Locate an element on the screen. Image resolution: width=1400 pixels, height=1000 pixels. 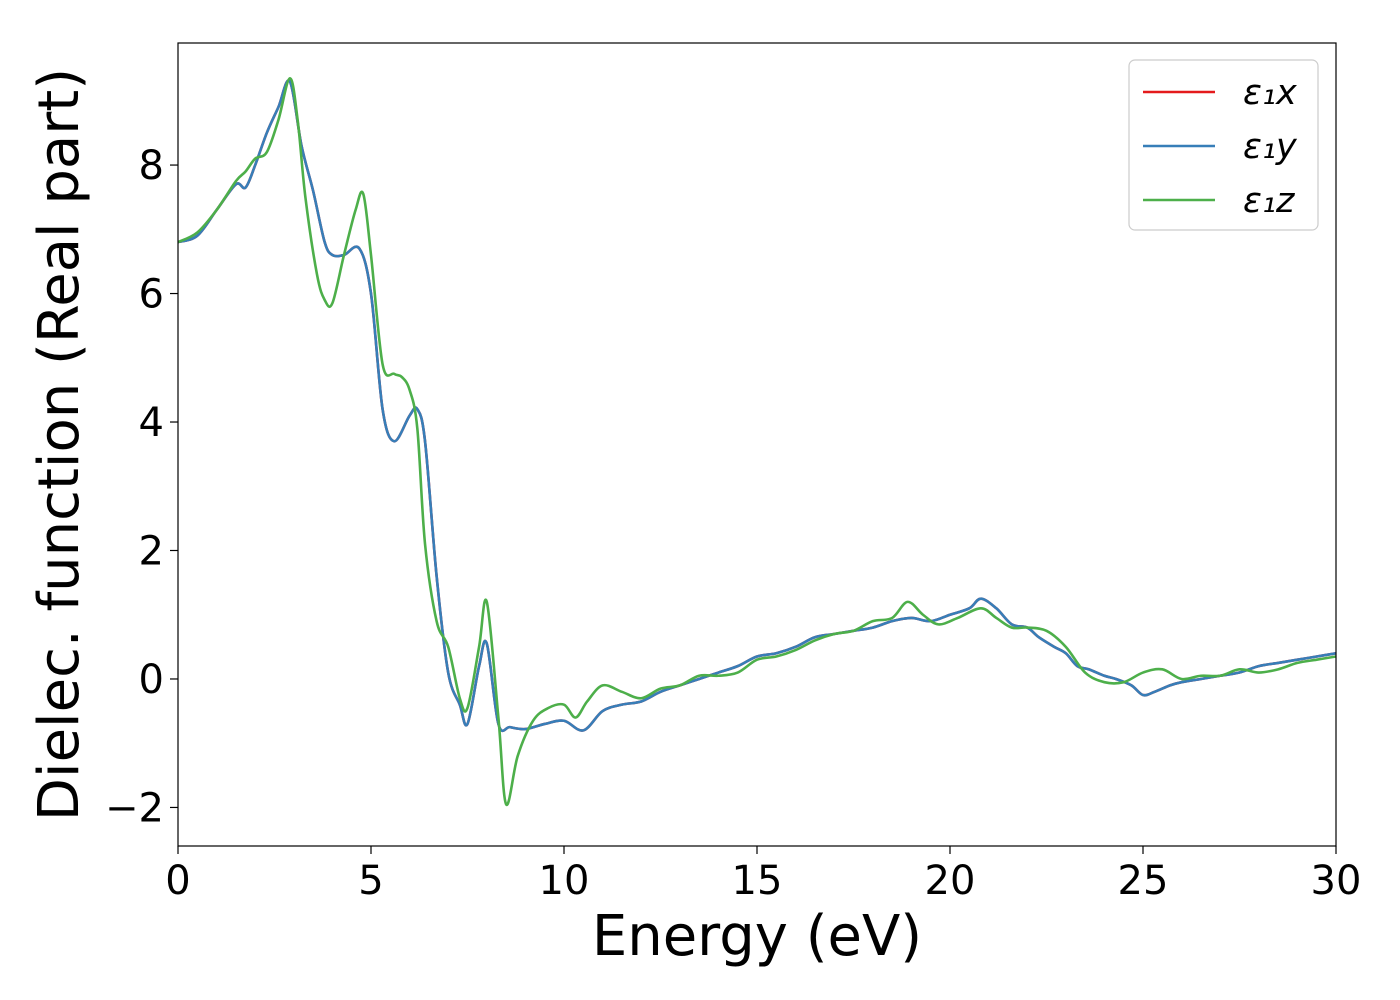
legend: ε₁x ε₁y ε₁z is located at coordinates (1223, 145).